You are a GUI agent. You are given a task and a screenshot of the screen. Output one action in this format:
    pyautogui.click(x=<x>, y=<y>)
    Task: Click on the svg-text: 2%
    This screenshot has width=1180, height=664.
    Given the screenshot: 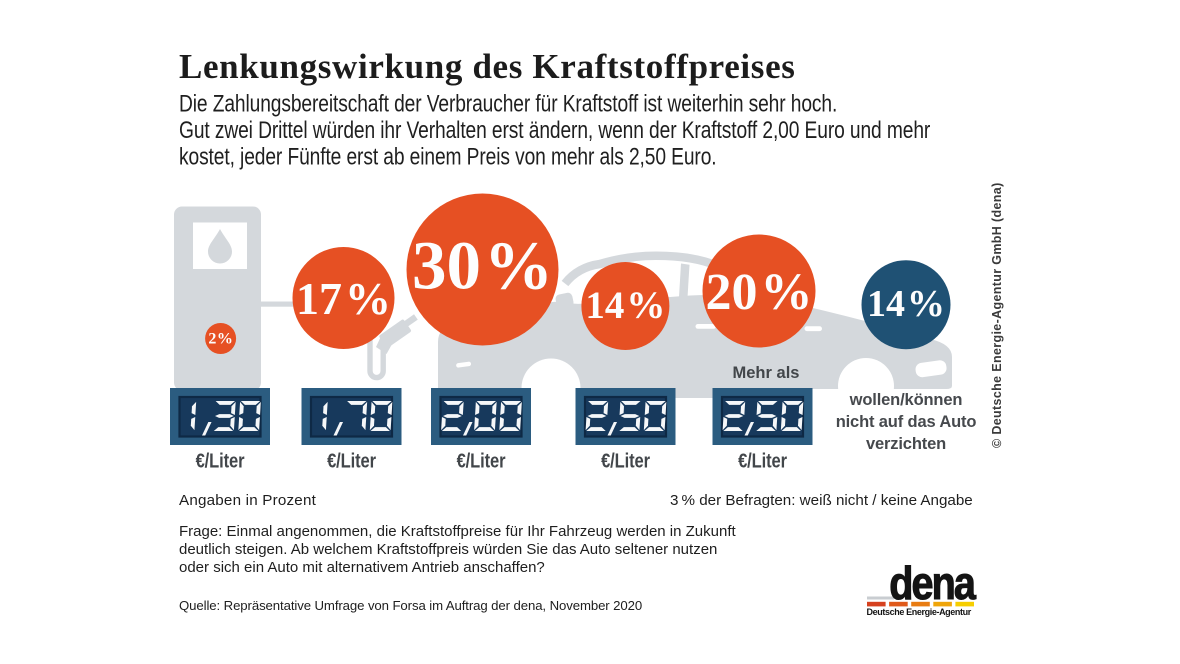 What is the action you would take?
    pyautogui.click(x=220, y=339)
    